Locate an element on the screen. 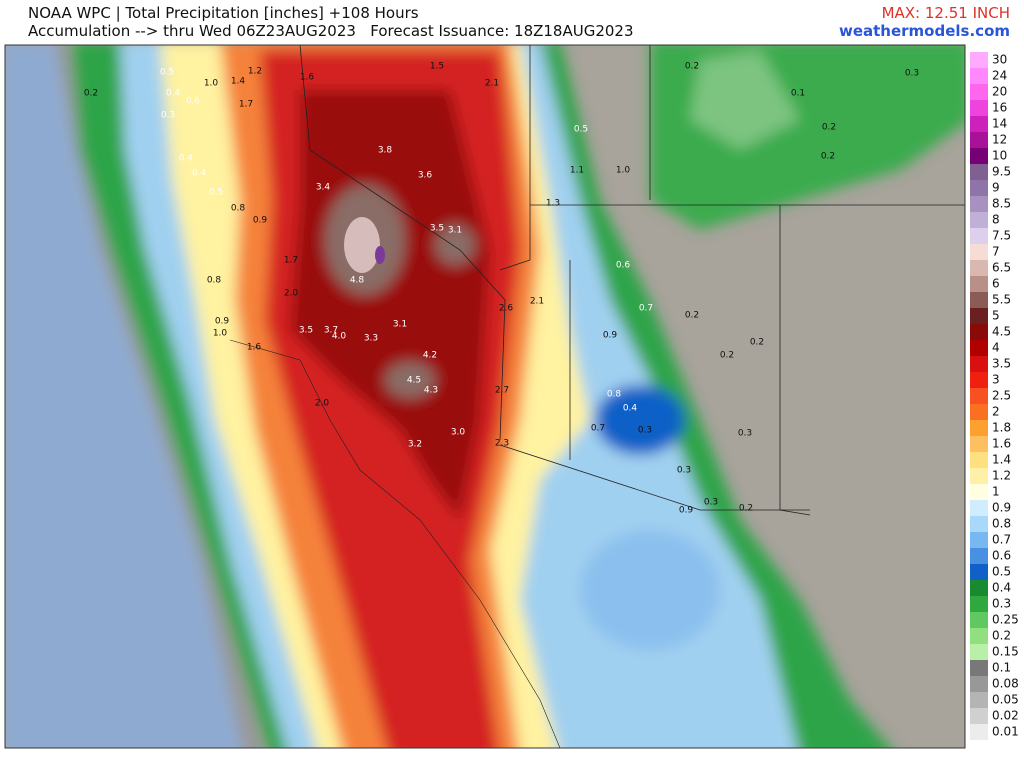  legend-label: 9.5 is located at coordinates (1001, 172).